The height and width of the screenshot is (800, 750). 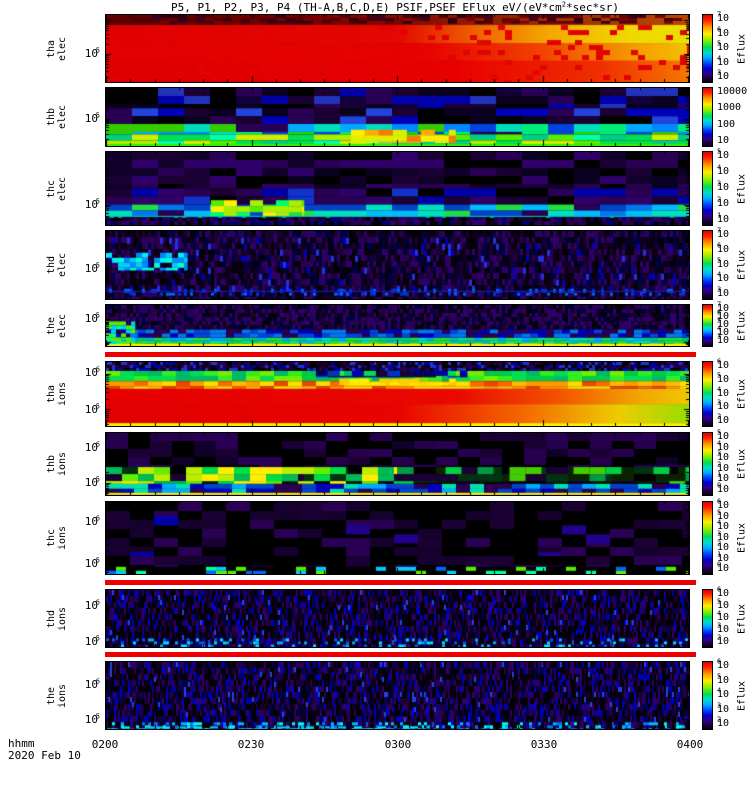 I want to click on spectrogram-canvas-thb-ions, so click(x=397, y=464).